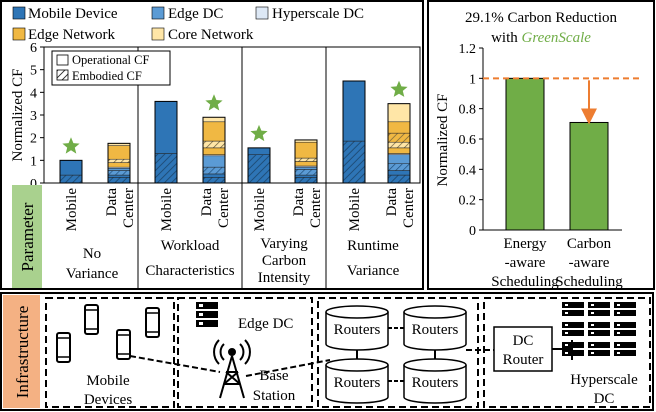 Image resolution: width=656 pixels, height=412 pixels. Describe the element at coordinates (19, 13) in the screenshot. I see `legend-mobile-device-swatch` at that location.